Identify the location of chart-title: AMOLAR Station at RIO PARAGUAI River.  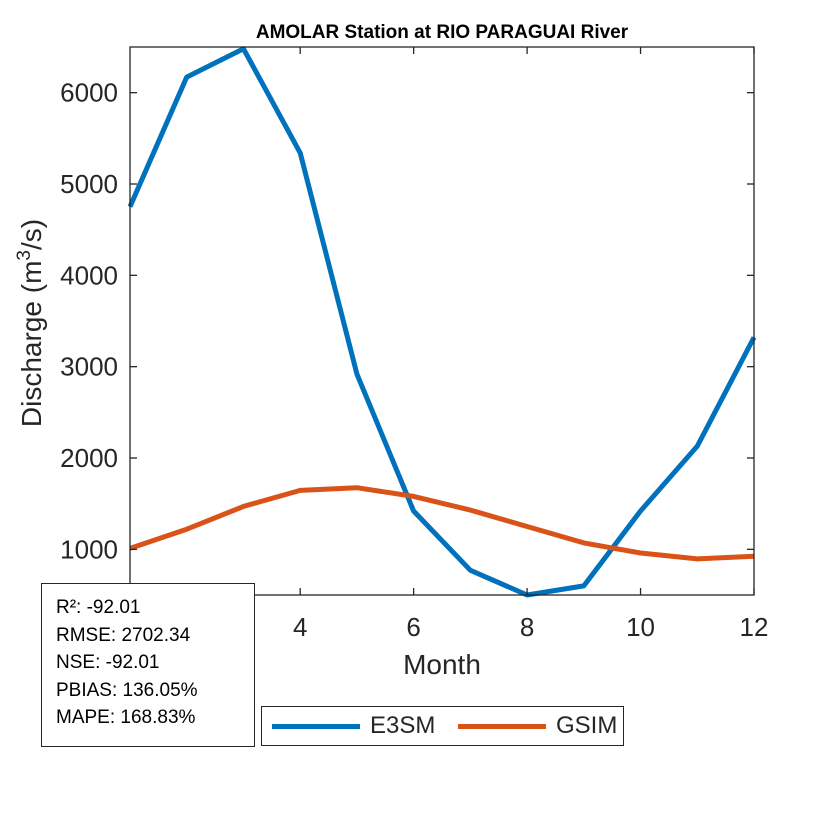
(442, 32).